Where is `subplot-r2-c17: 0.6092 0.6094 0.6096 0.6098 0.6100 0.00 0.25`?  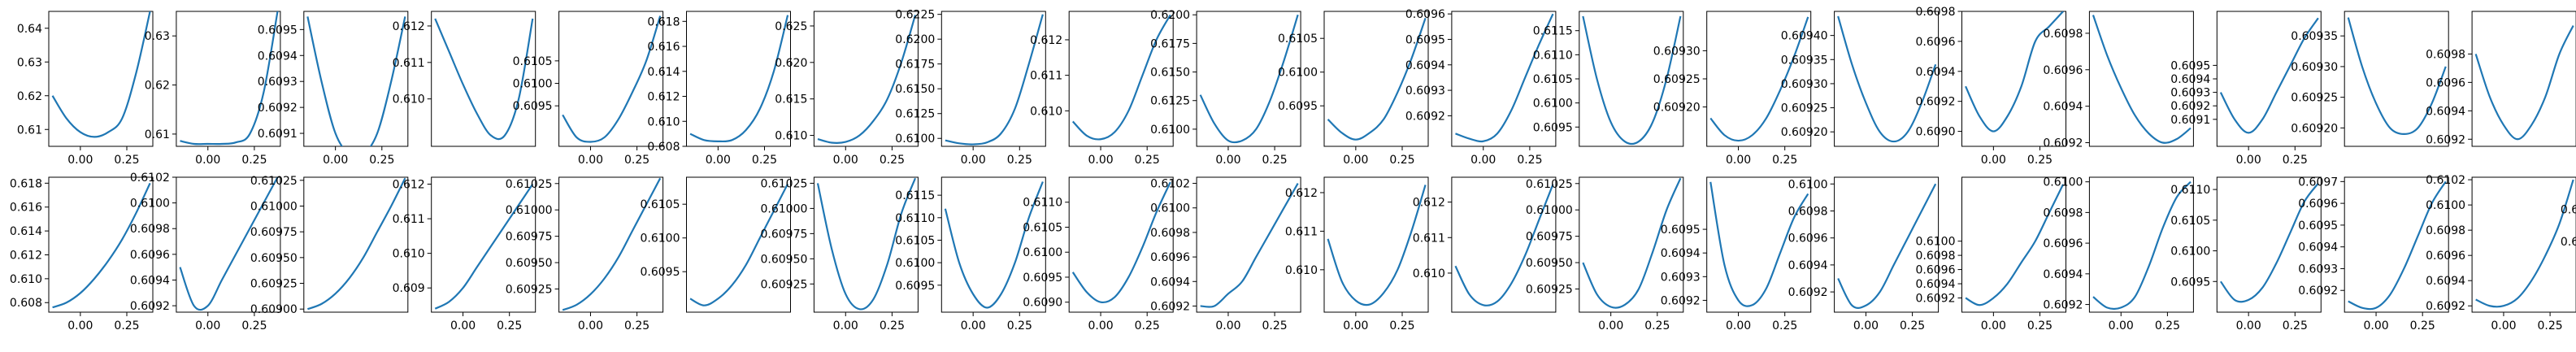
subplot-r2-c17: 0.6092 0.6094 0.6096 0.6098 0.6100 0.00 0.25 is located at coordinates (2118, 254).